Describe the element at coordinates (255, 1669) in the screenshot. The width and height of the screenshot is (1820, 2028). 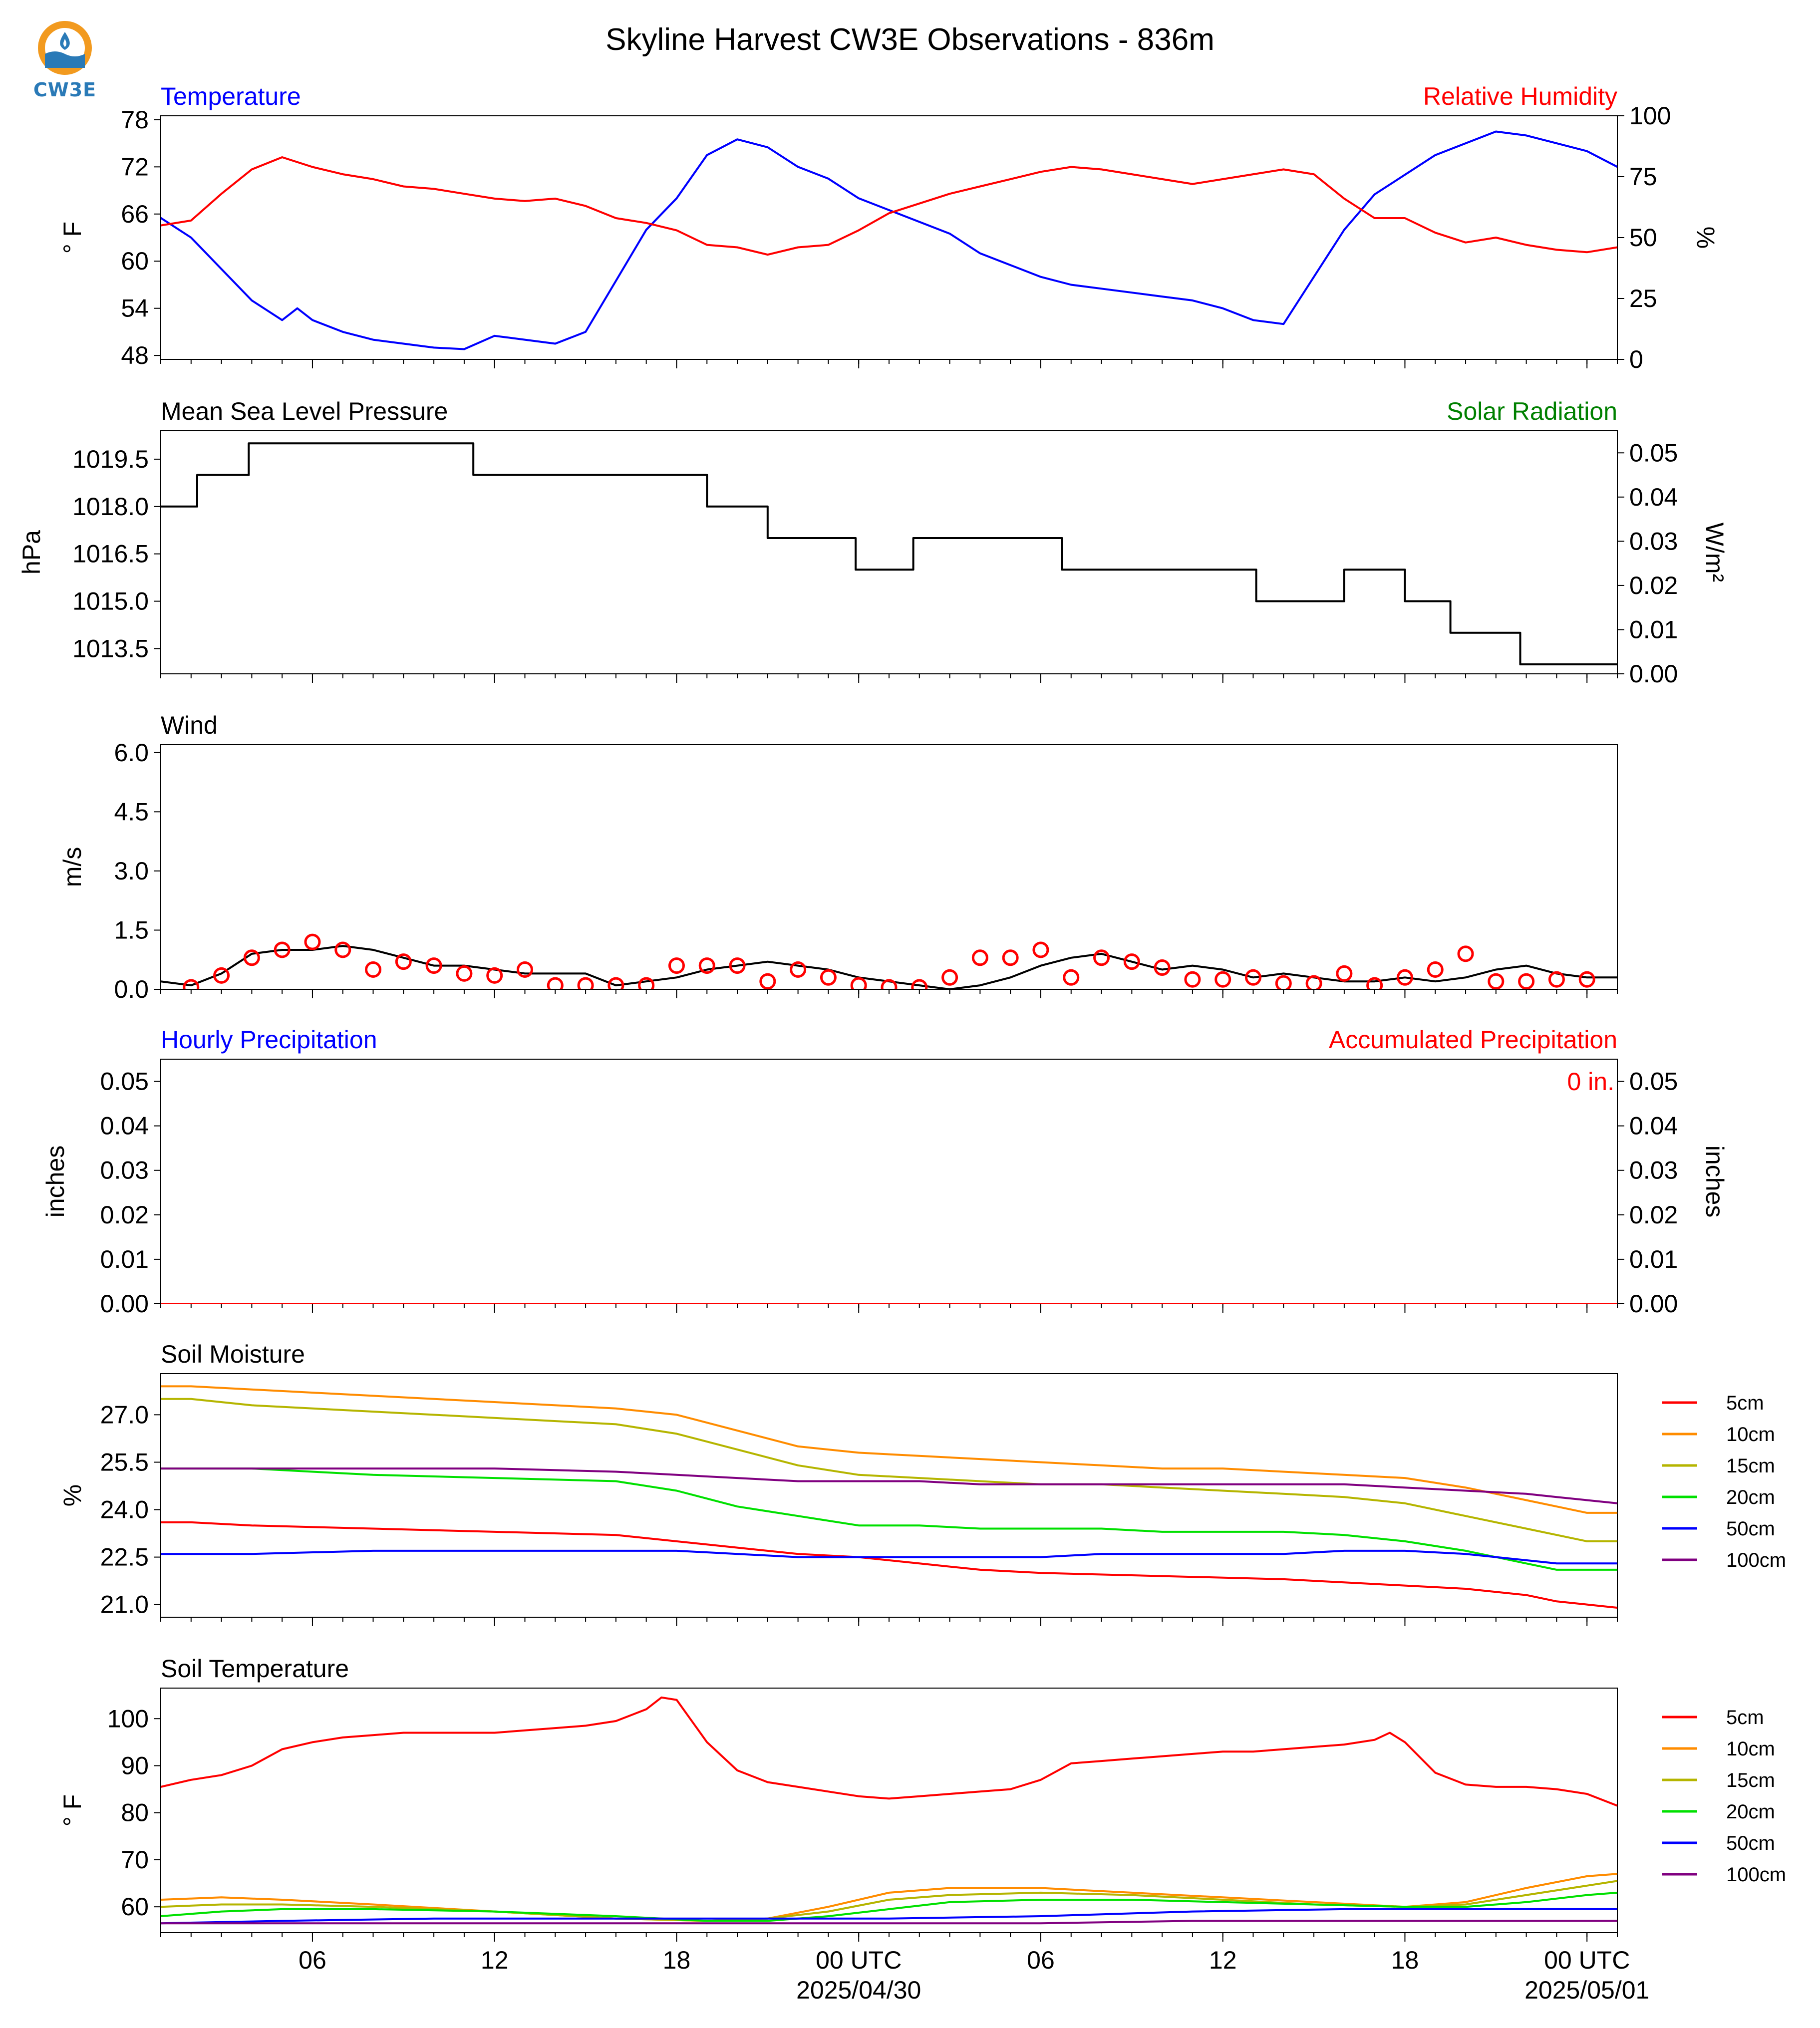
I see `panel-title-left: Soil Temperature` at that location.